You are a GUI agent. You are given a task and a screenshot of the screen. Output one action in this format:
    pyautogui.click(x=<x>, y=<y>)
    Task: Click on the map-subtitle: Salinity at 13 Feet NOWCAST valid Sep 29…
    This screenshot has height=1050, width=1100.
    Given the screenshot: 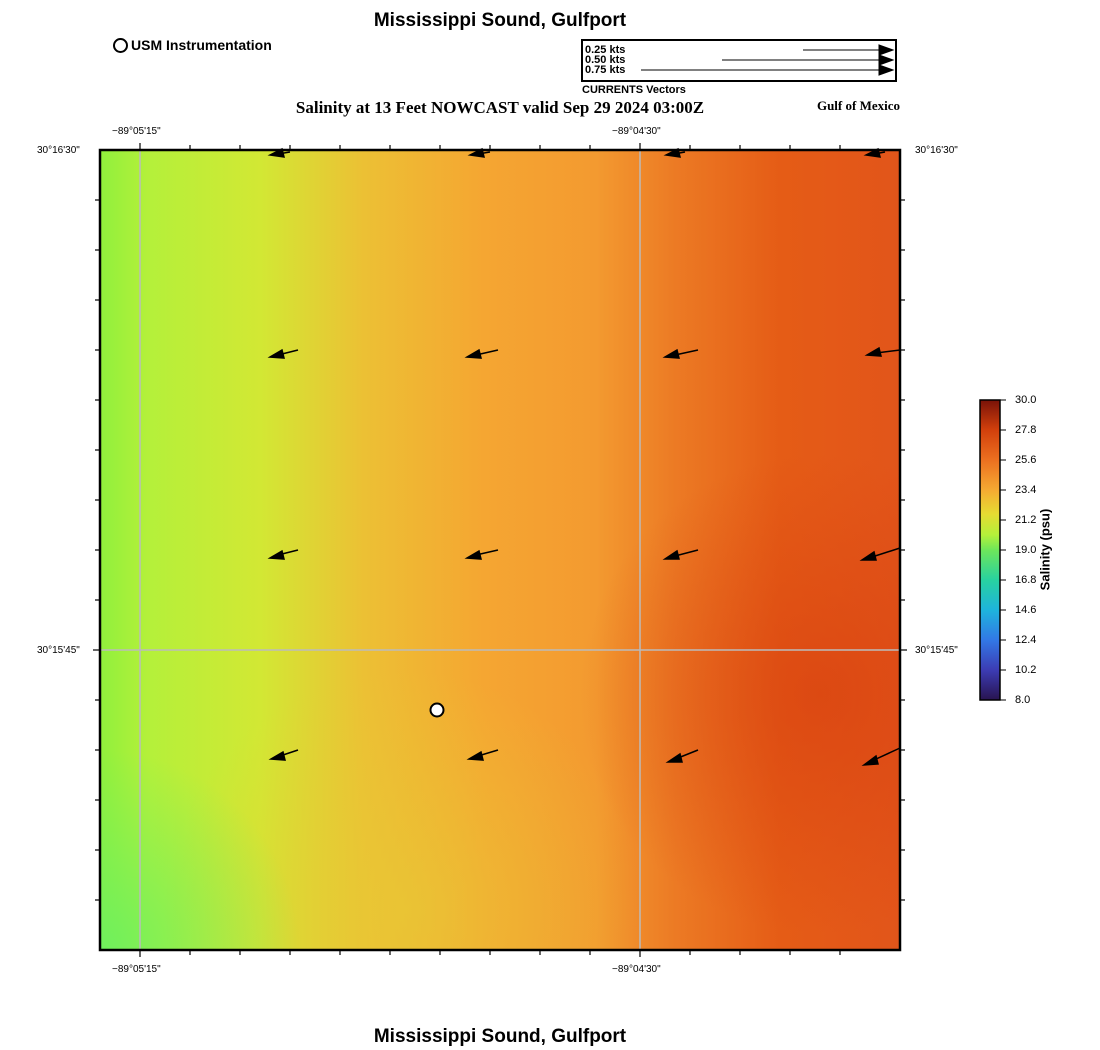 What is the action you would take?
    pyautogui.click(x=500, y=107)
    